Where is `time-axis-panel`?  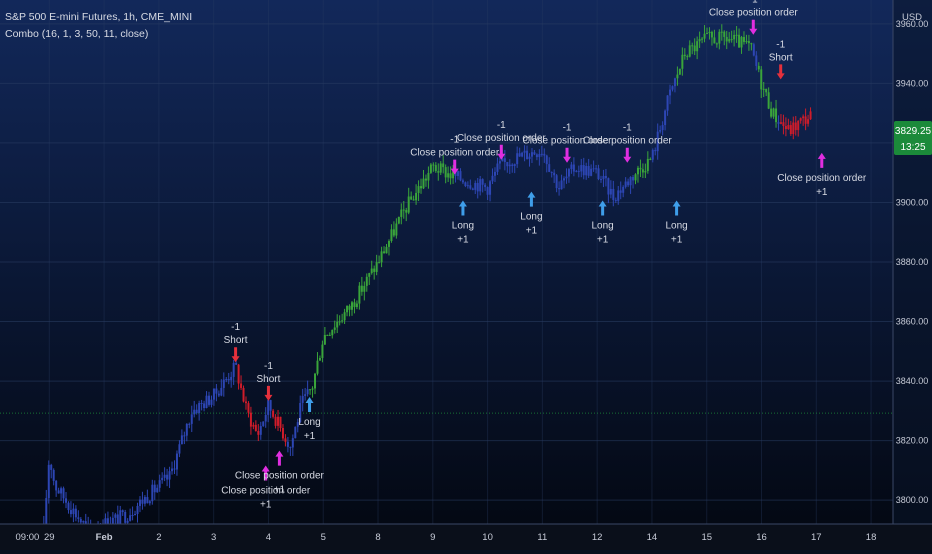
time-axis-panel is located at coordinates (466, 537).